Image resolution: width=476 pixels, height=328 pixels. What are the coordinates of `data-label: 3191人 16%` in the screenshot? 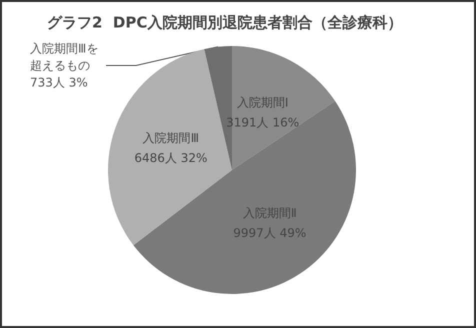 It's located at (263, 123).